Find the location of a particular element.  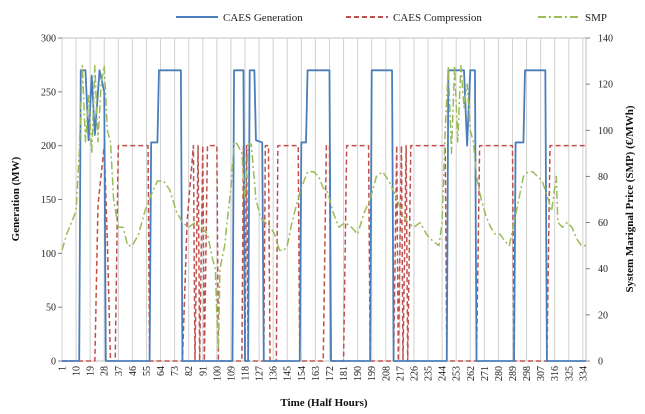

x-tick-label: 64 is located at coordinates (161, 371).